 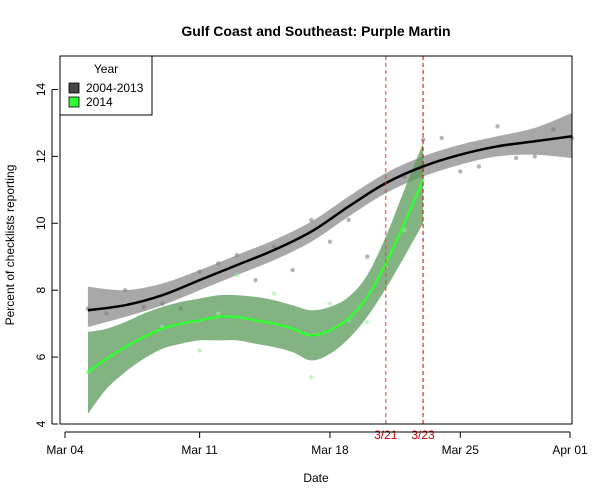 What do you see at coordinates (10, 245) in the screenshot?
I see `y-axis-label: Percent of checklists reporting` at bounding box center [10, 245].